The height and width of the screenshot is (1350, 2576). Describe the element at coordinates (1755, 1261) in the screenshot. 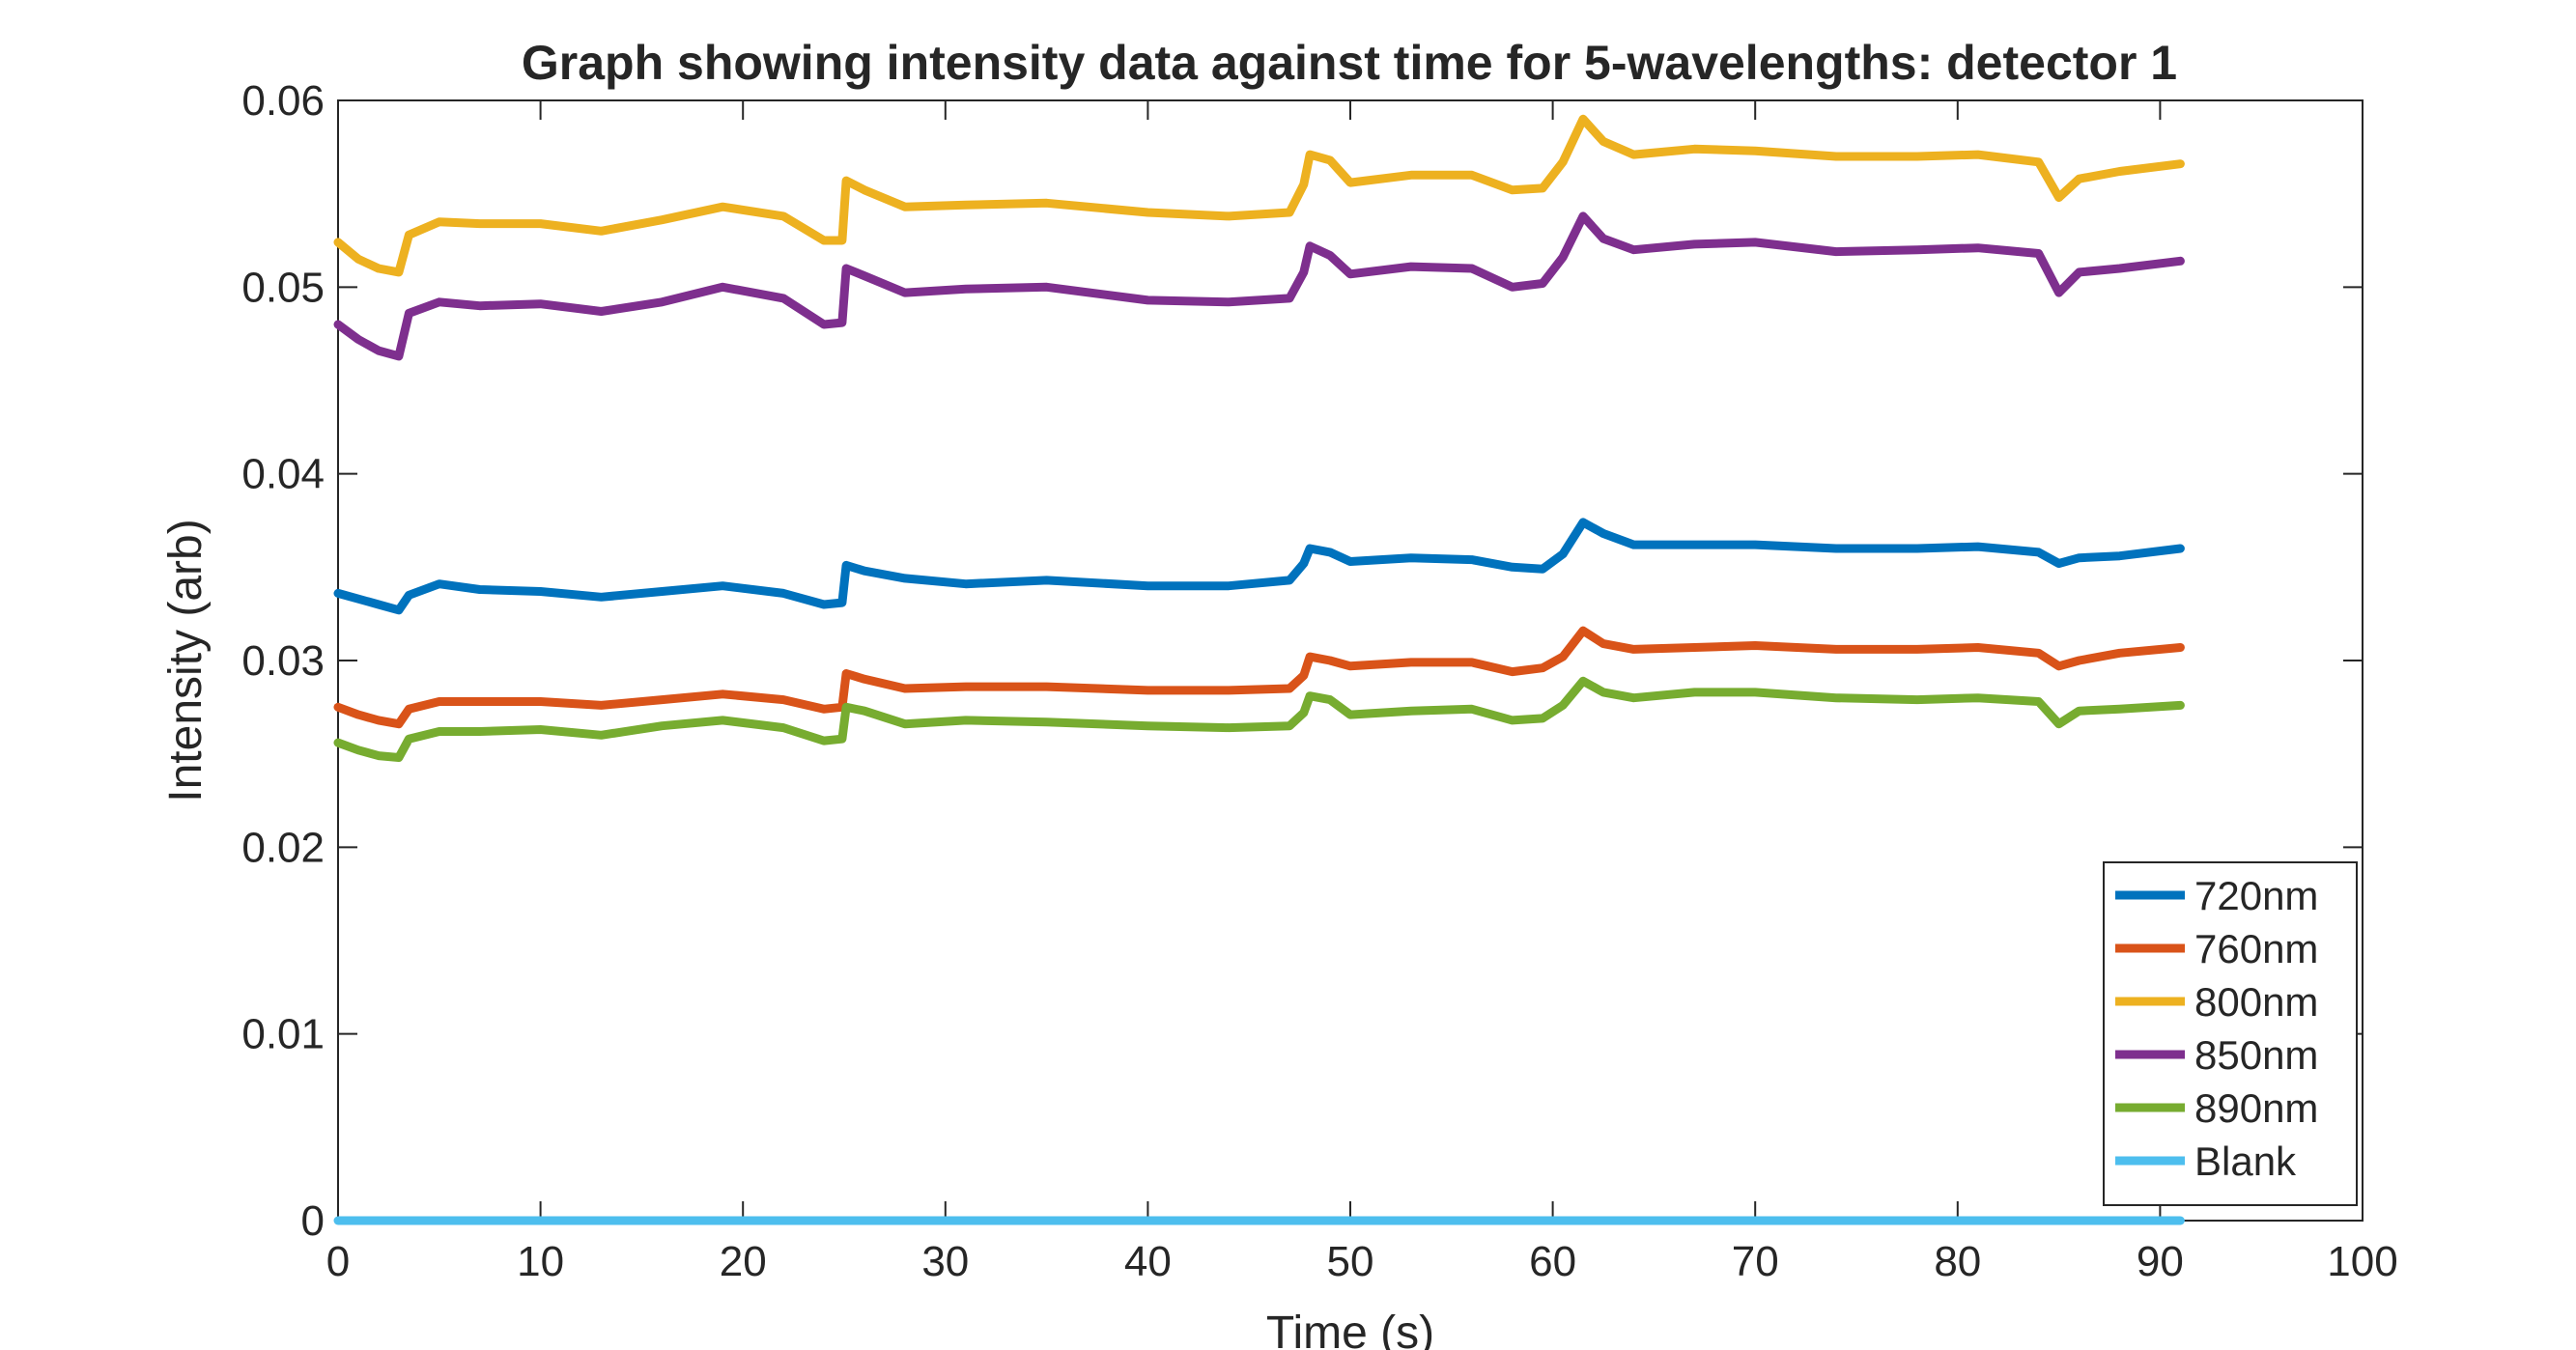

I see `x-tick-label: 70` at that location.